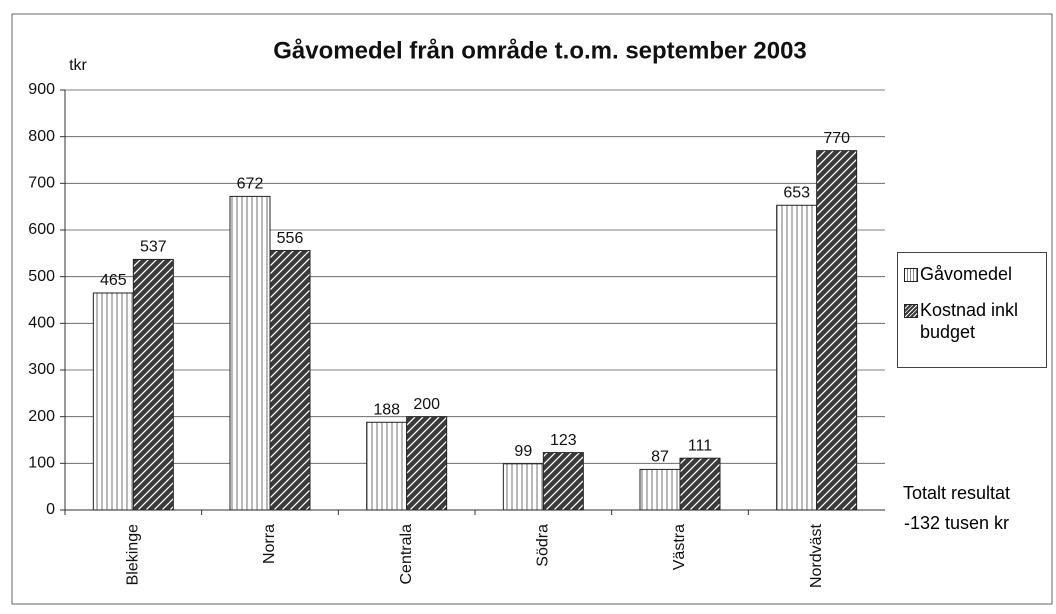  Describe the element at coordinates (406, 554) in the screenshot. I see `x-tick-label: Centrala` at that location.